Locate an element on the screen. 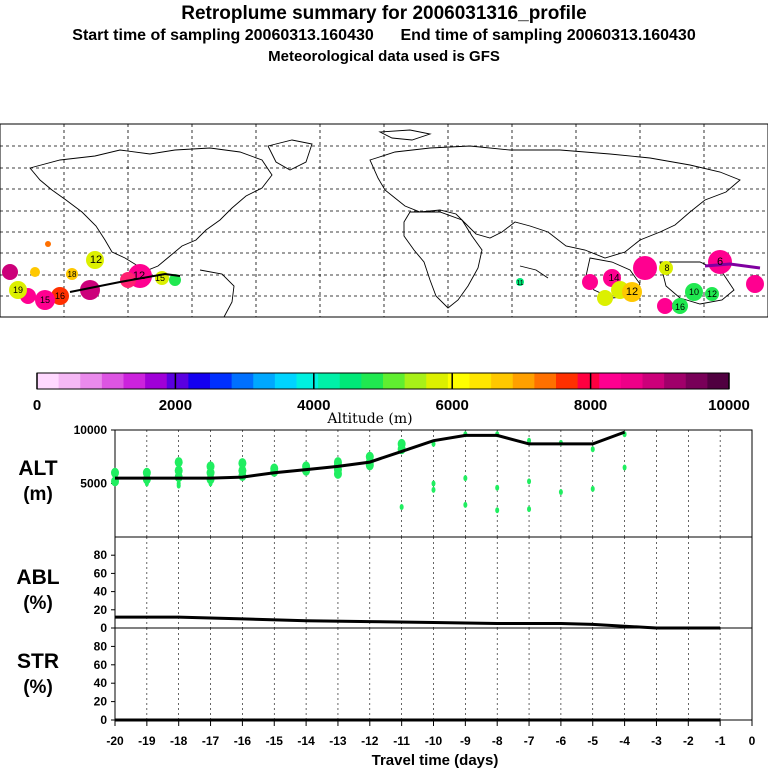 The width and height of the screenshot is (768, 768). abl-series-line is located at coordinates (418, 622).